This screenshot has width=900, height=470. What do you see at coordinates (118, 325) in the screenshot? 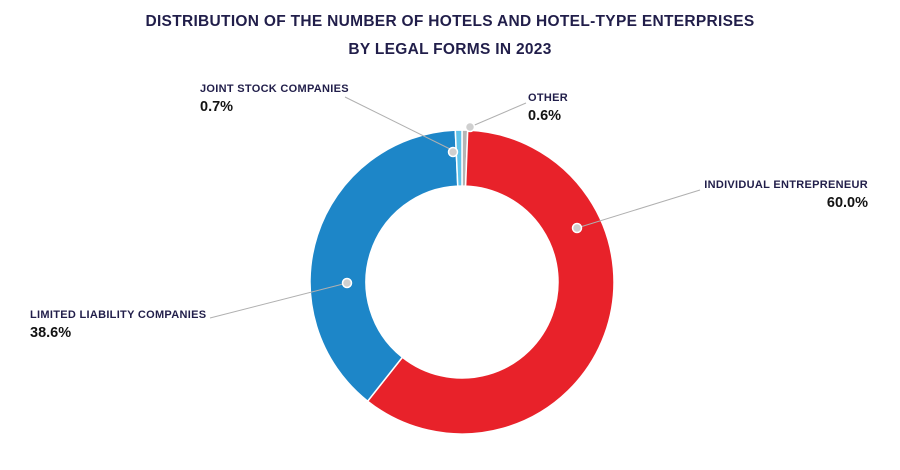
I see `callout-limited-liability-companies: LIMITED LIABILITY COMPANIES 38.6%` at bounding box center [118, 325].